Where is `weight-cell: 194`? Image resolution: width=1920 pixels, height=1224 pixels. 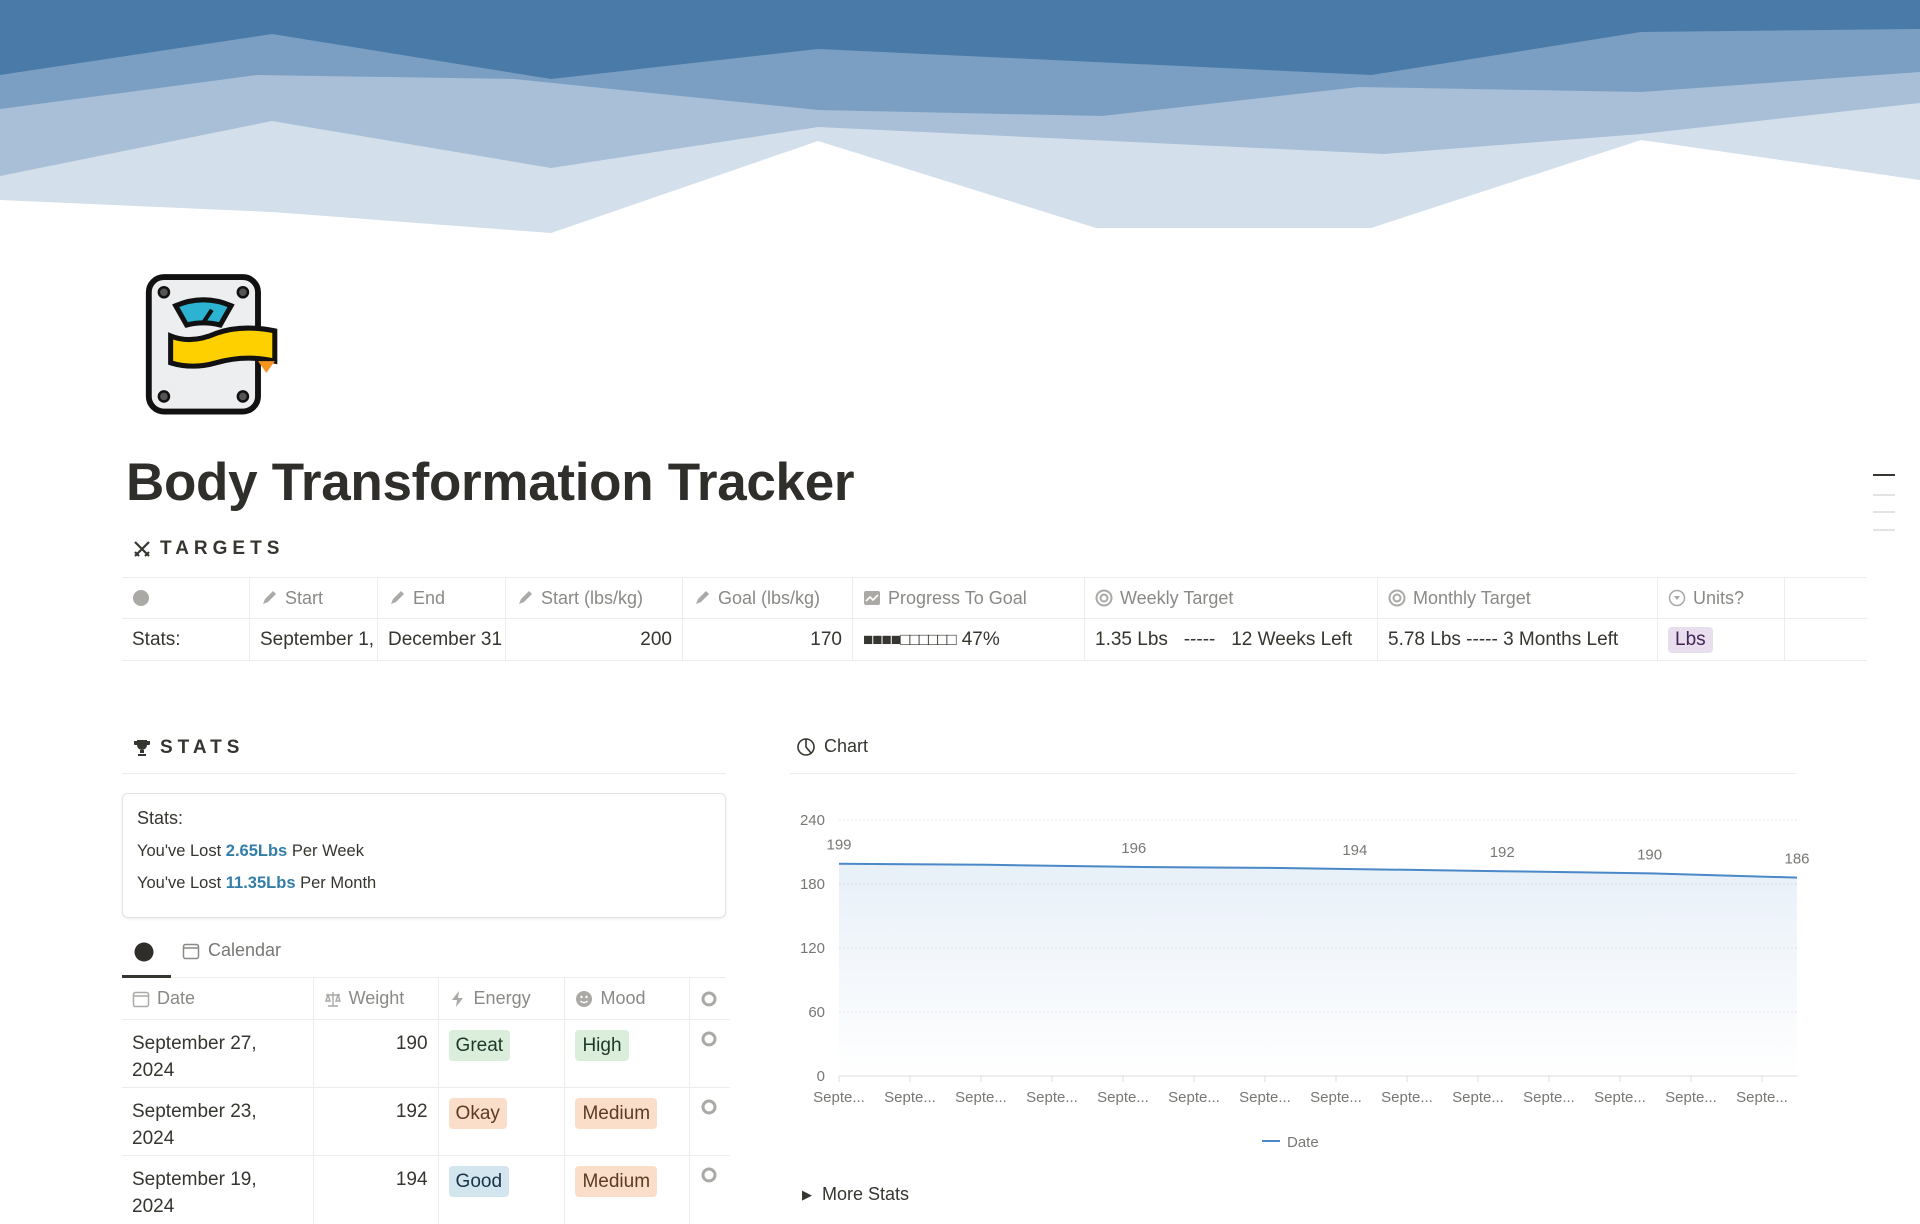 weight-cell: 194 is located at coordinates (376, 1190).